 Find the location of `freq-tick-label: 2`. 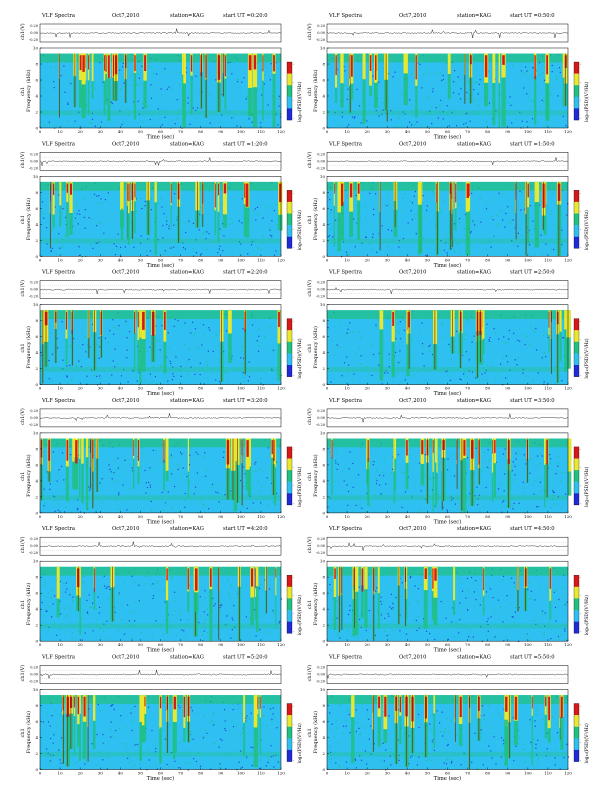

freq-tick-label: 2 is located at coordinates (323, 496).